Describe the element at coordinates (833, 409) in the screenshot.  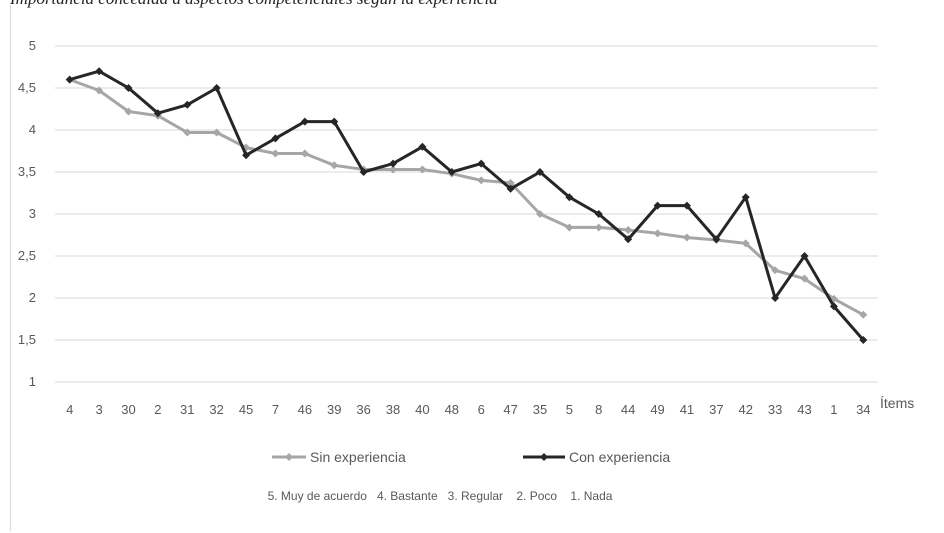
I see `x-tick-label: 1` at that location.